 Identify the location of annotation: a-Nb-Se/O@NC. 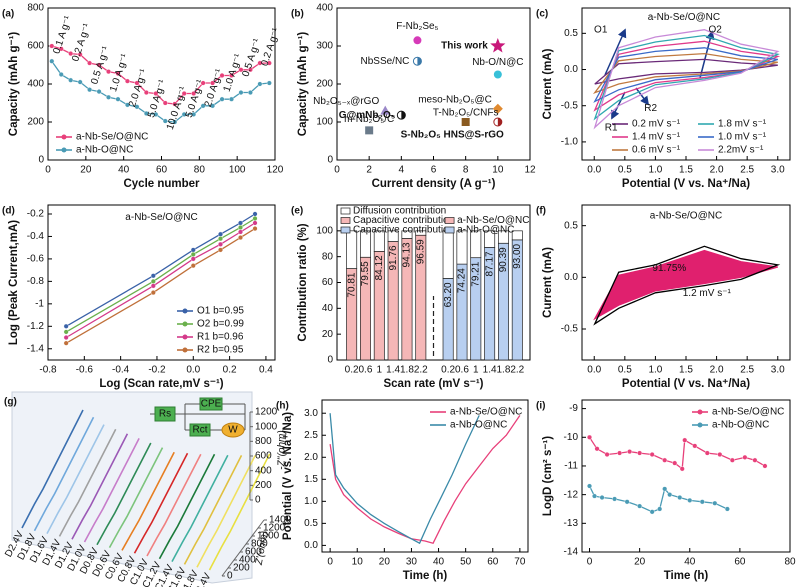
(686, 215).